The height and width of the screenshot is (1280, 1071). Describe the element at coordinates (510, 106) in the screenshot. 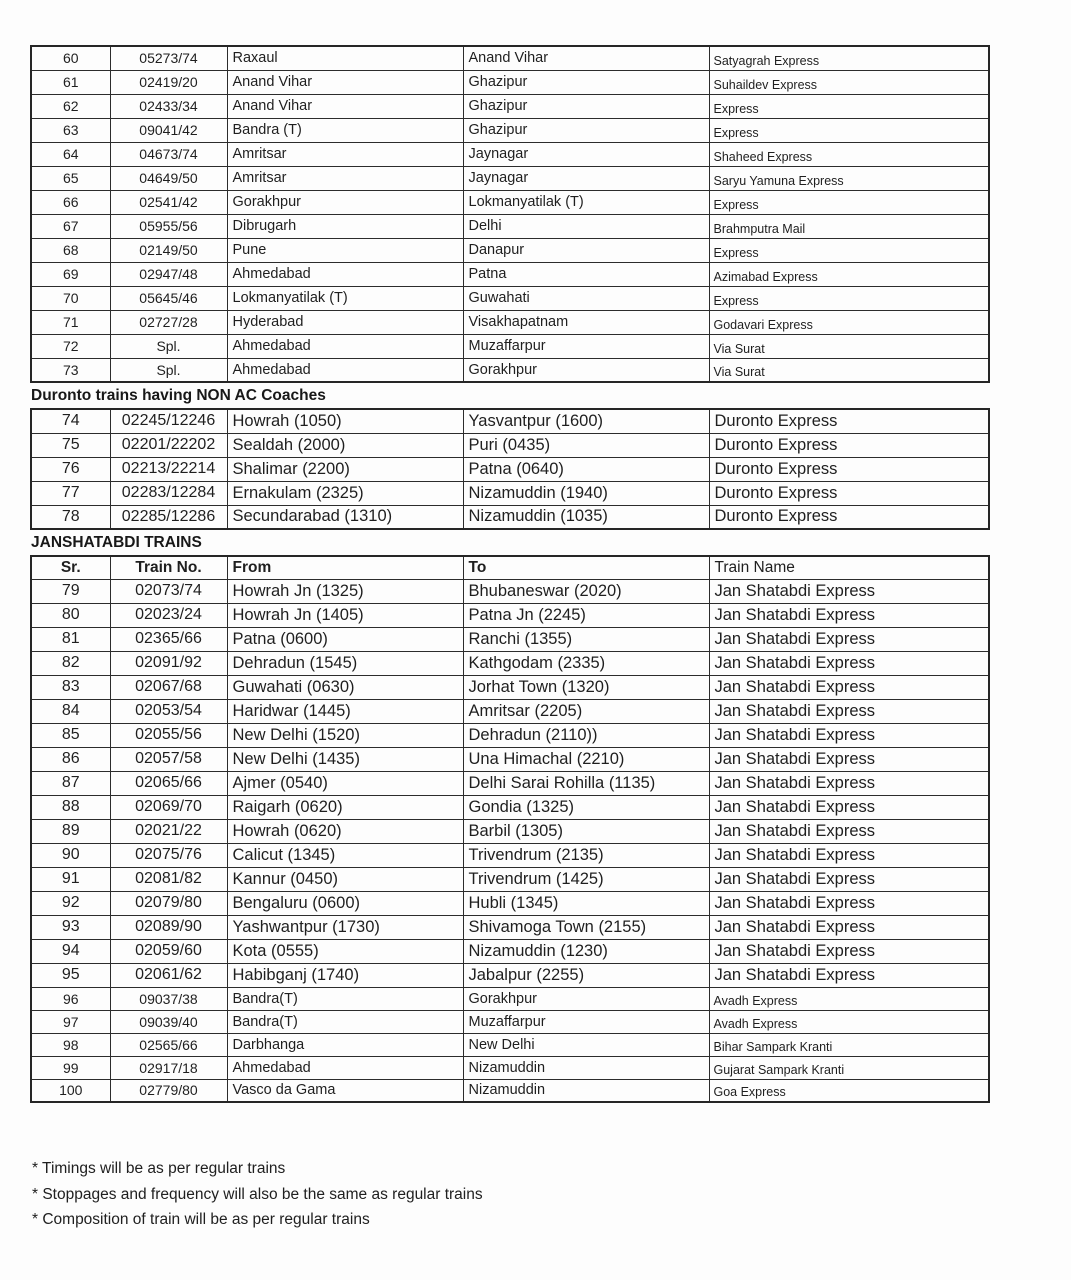

I see `table-row: 62 02433/34 Anand Vihar Ghazipur Express` at that location.